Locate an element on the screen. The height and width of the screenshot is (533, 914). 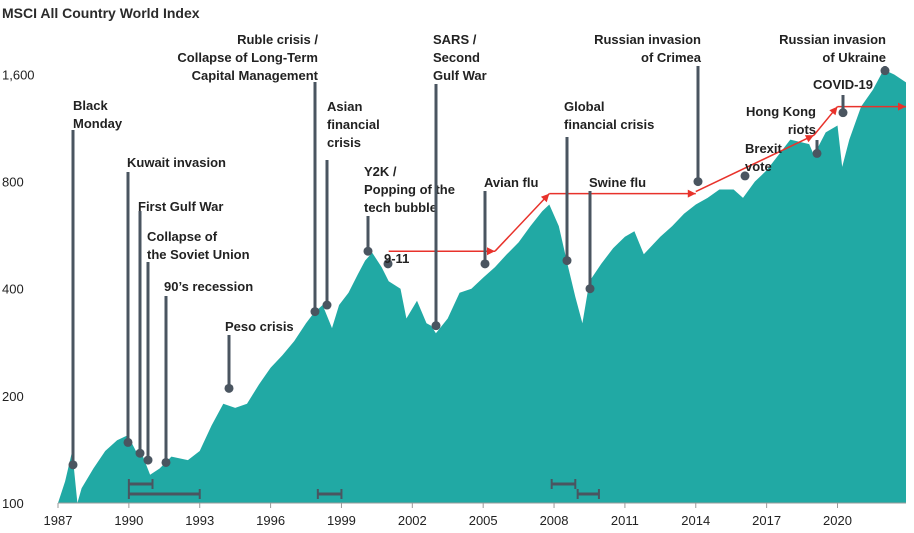
x-tick-label: 2005 is located at coordinates (483, 520).